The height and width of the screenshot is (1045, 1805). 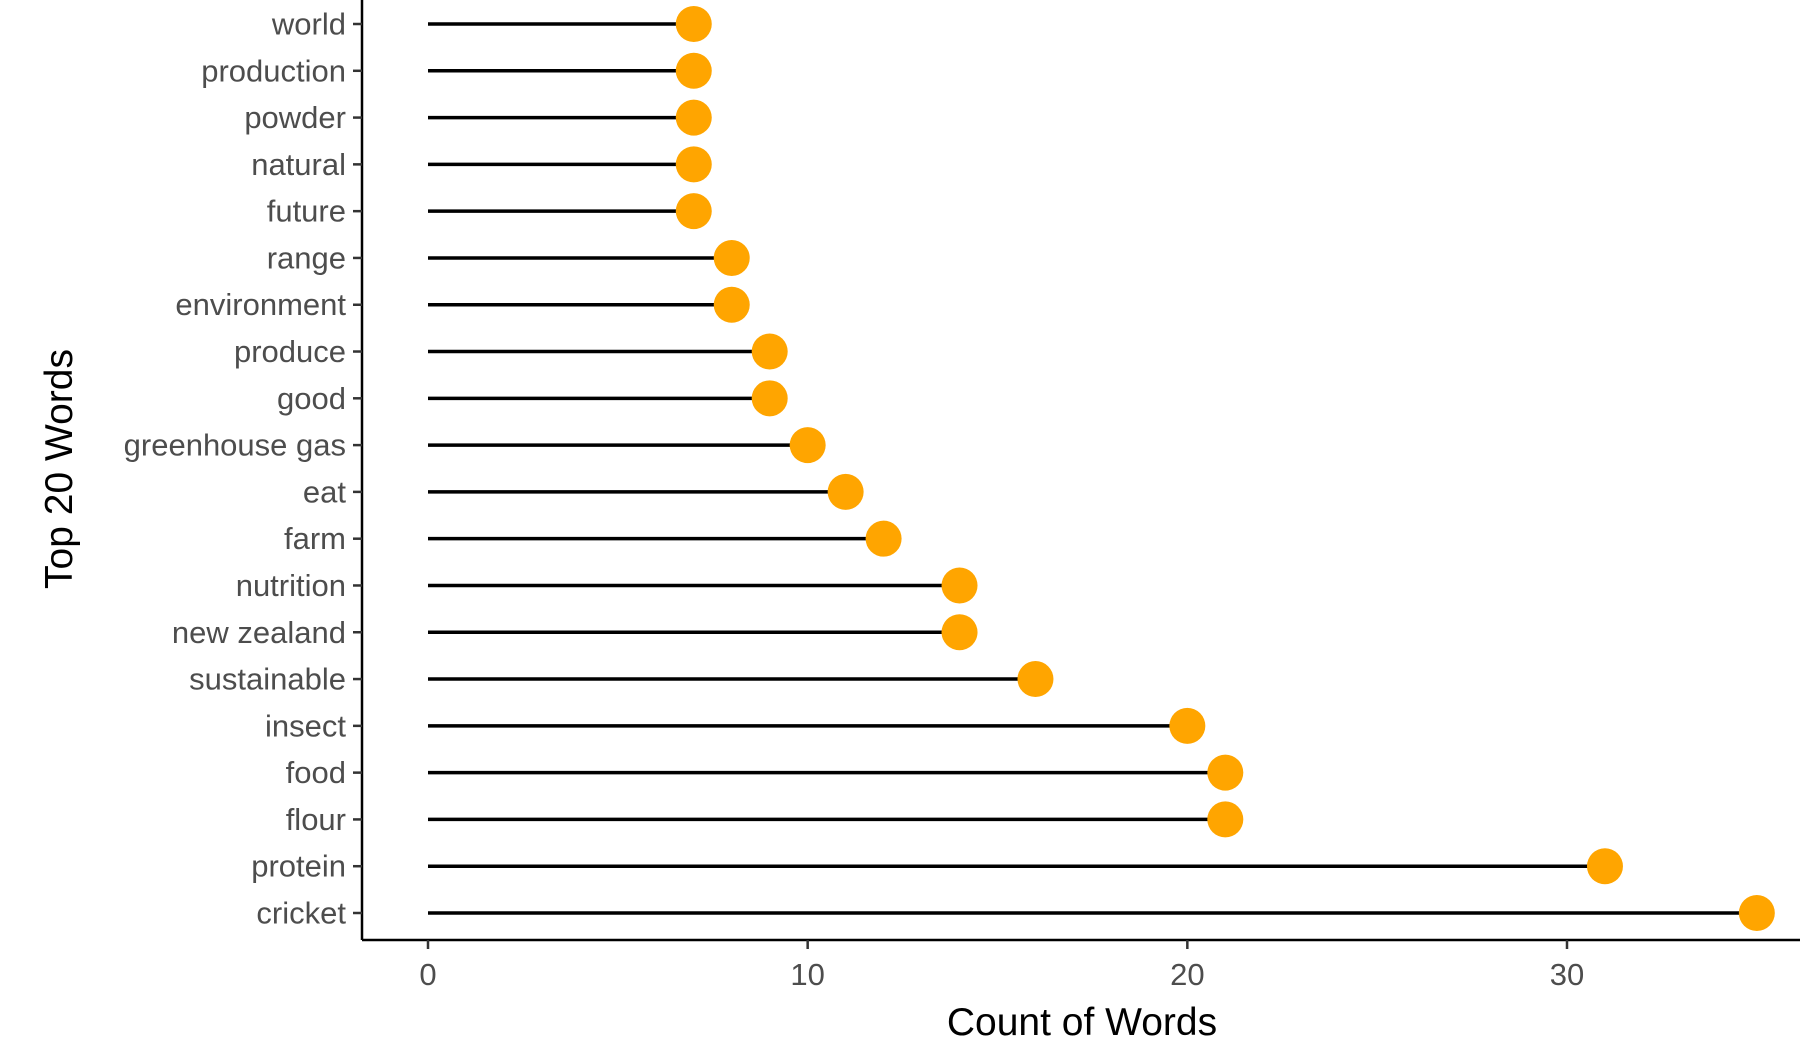 What do you see at coordinates (301, 913) in the screenshot?
I see `y-tick-label: cricket` at bounding box center [301, 913].